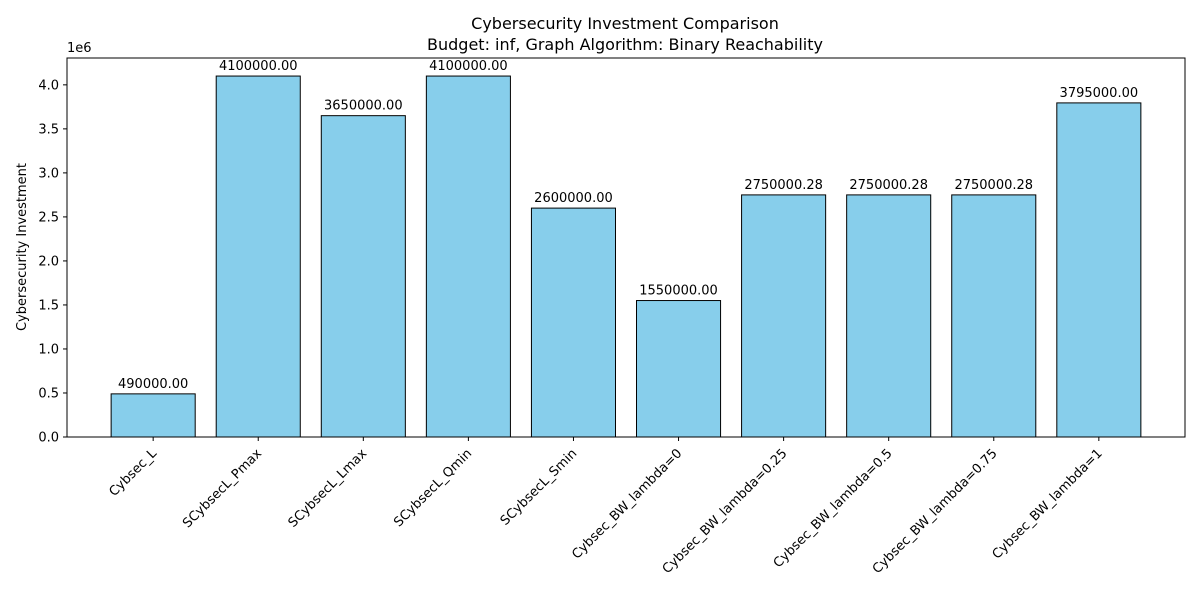 This screenshot has width=1200, height=600. What do you see at coordinates (48, 305) in the screenshot?
I see `y-tick-label: 1.5` at bounding box center [48, 305].